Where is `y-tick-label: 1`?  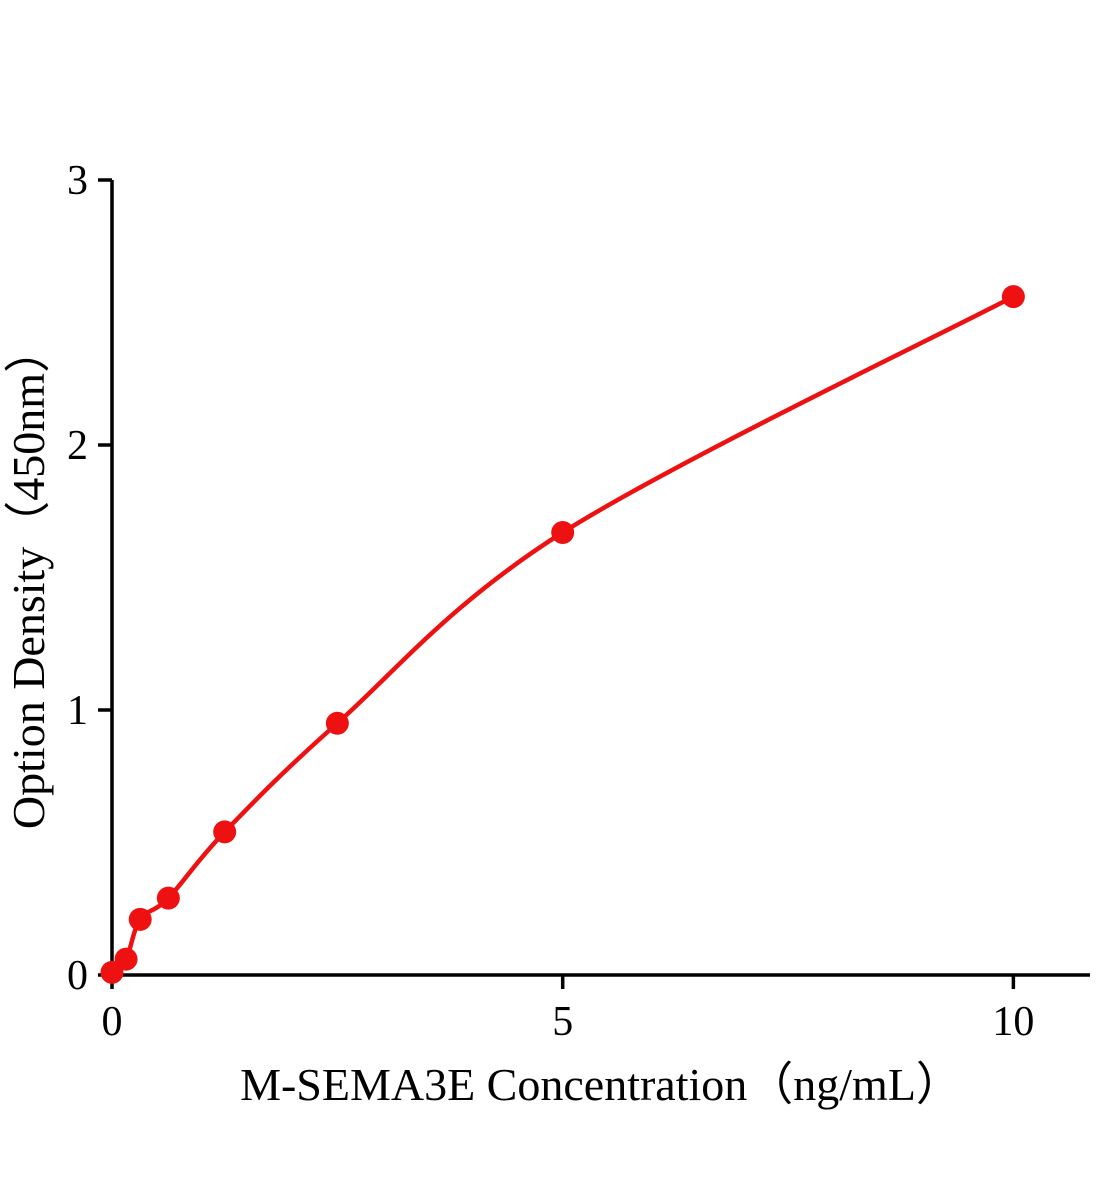 y-tick-label: 1 is located at coordinates (77, 711).